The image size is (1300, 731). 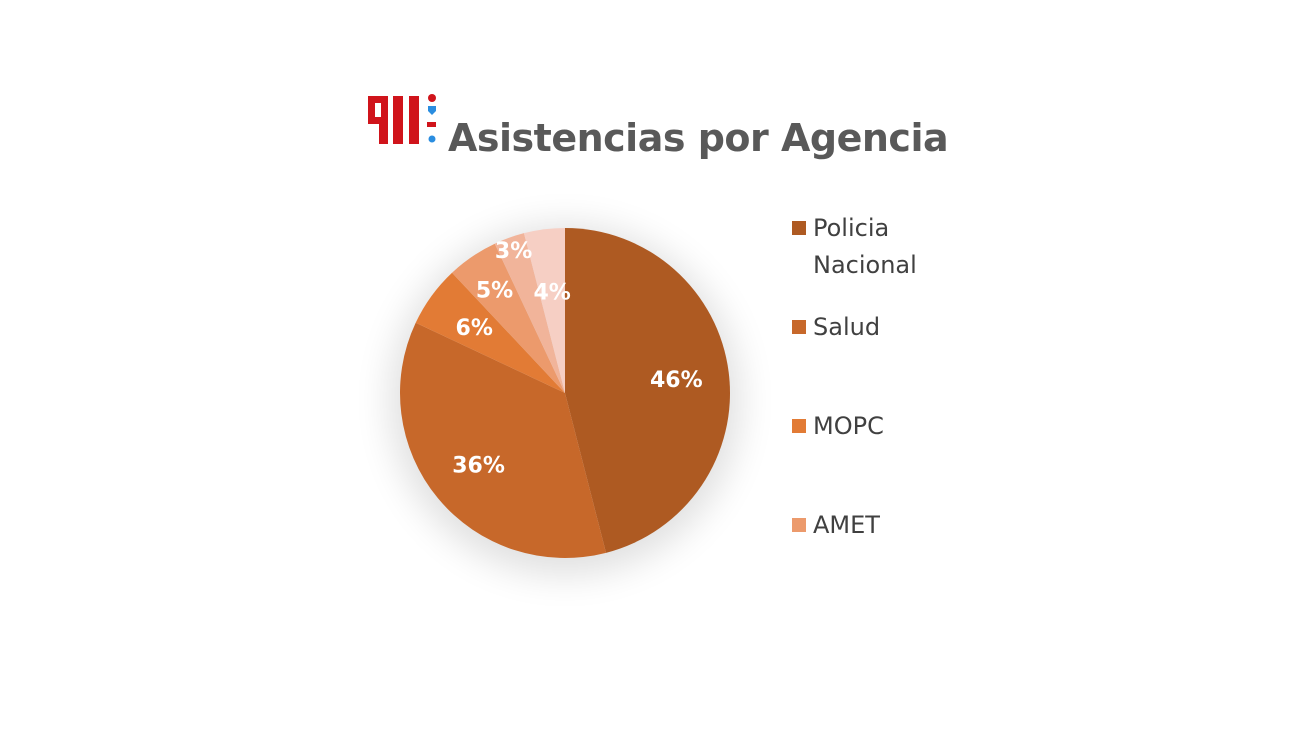 I want to click on slice-data-label: 46%, so click(x=676, y=380).